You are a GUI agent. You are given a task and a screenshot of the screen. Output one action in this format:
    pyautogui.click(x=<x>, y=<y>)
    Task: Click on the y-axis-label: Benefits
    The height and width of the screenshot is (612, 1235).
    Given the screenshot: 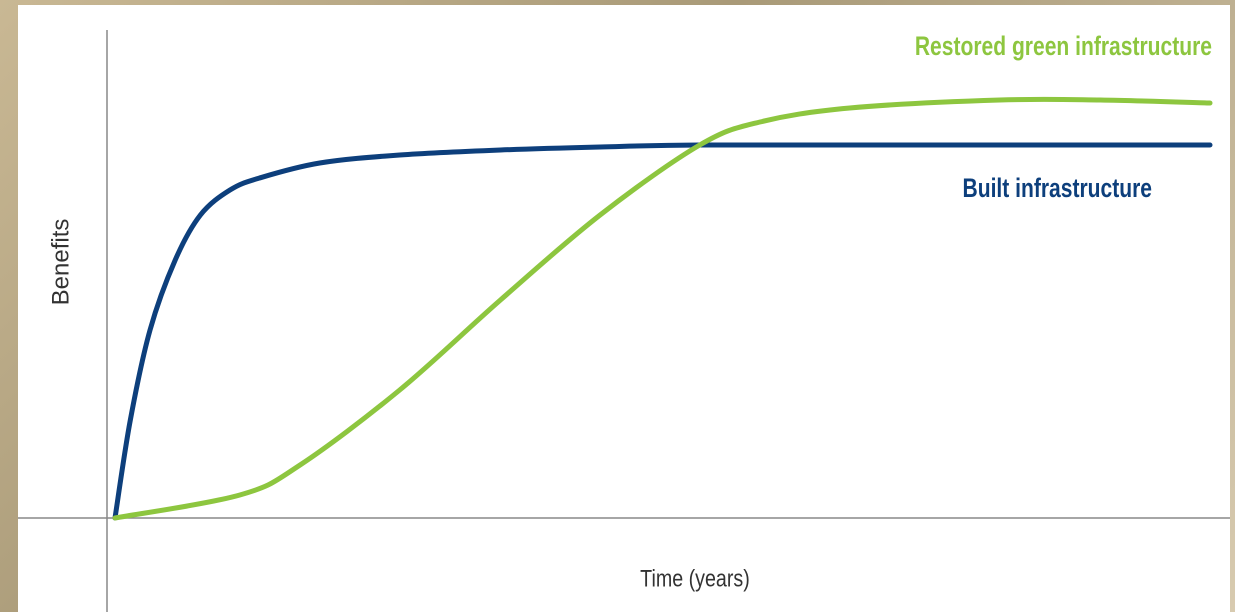 What is the action you would take?
    pyautogui.click(x=60, y=262)
    